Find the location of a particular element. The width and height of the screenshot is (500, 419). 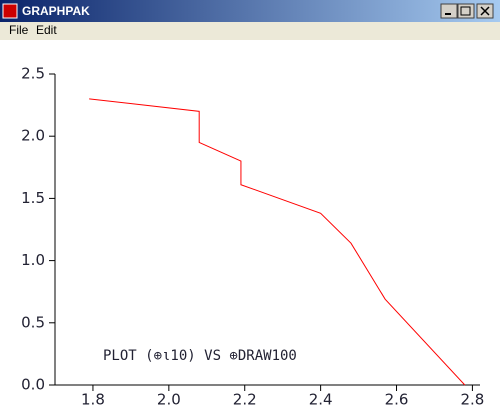

title-bar is located at coordinates (250, 11).